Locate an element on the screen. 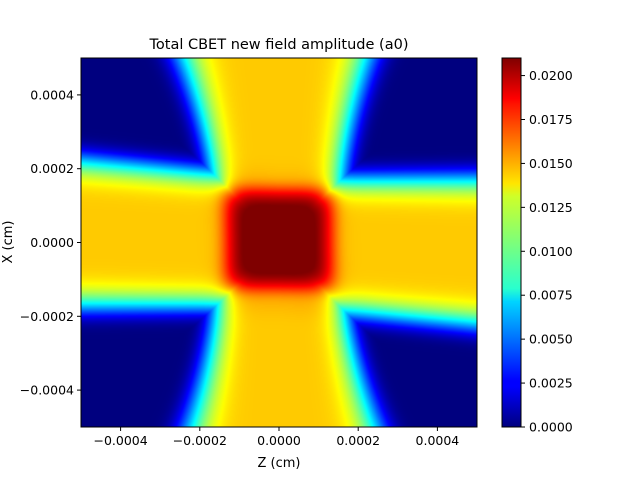  colorbar-tick-label: 0.0000 is located at coordinates (551, 427).